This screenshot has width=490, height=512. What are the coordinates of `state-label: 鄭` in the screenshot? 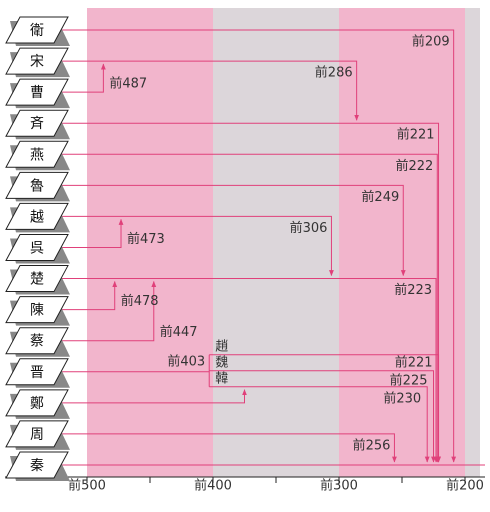 It's located at (37, 404).